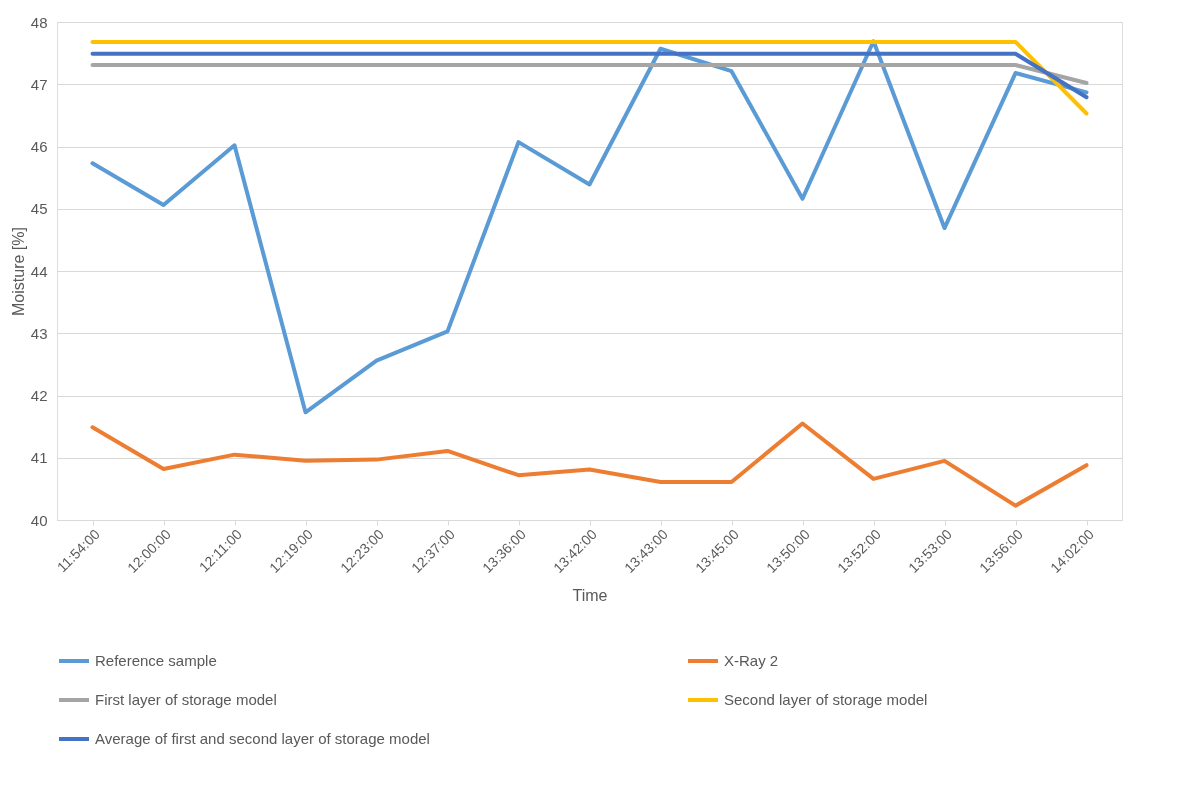  Describe the element at coordinates (262, 738) in the screenshot. I see `legend-label: Average of first and second layer of storage model` at that location.